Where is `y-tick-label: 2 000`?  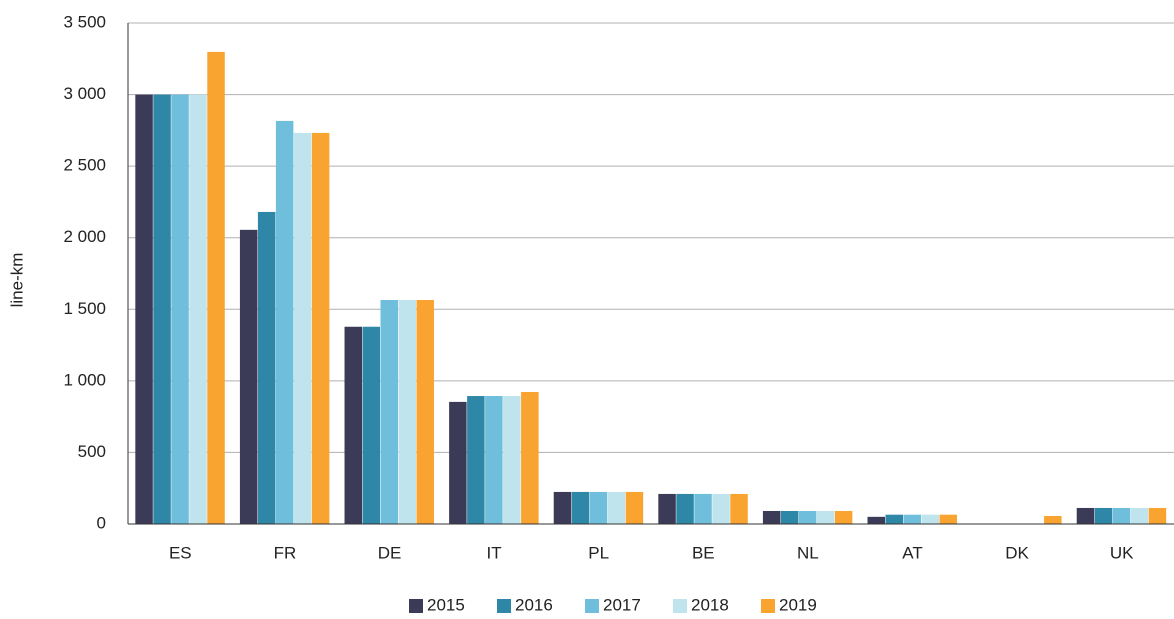
y-tick-label: 2 000 is located at coordinates (84, 236).